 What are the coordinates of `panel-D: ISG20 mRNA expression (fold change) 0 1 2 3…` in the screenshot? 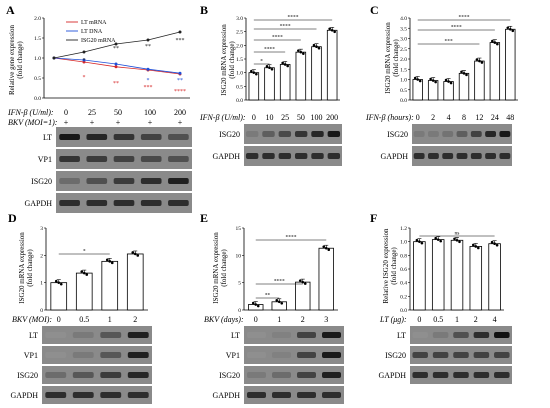 It's located at (81, 315).